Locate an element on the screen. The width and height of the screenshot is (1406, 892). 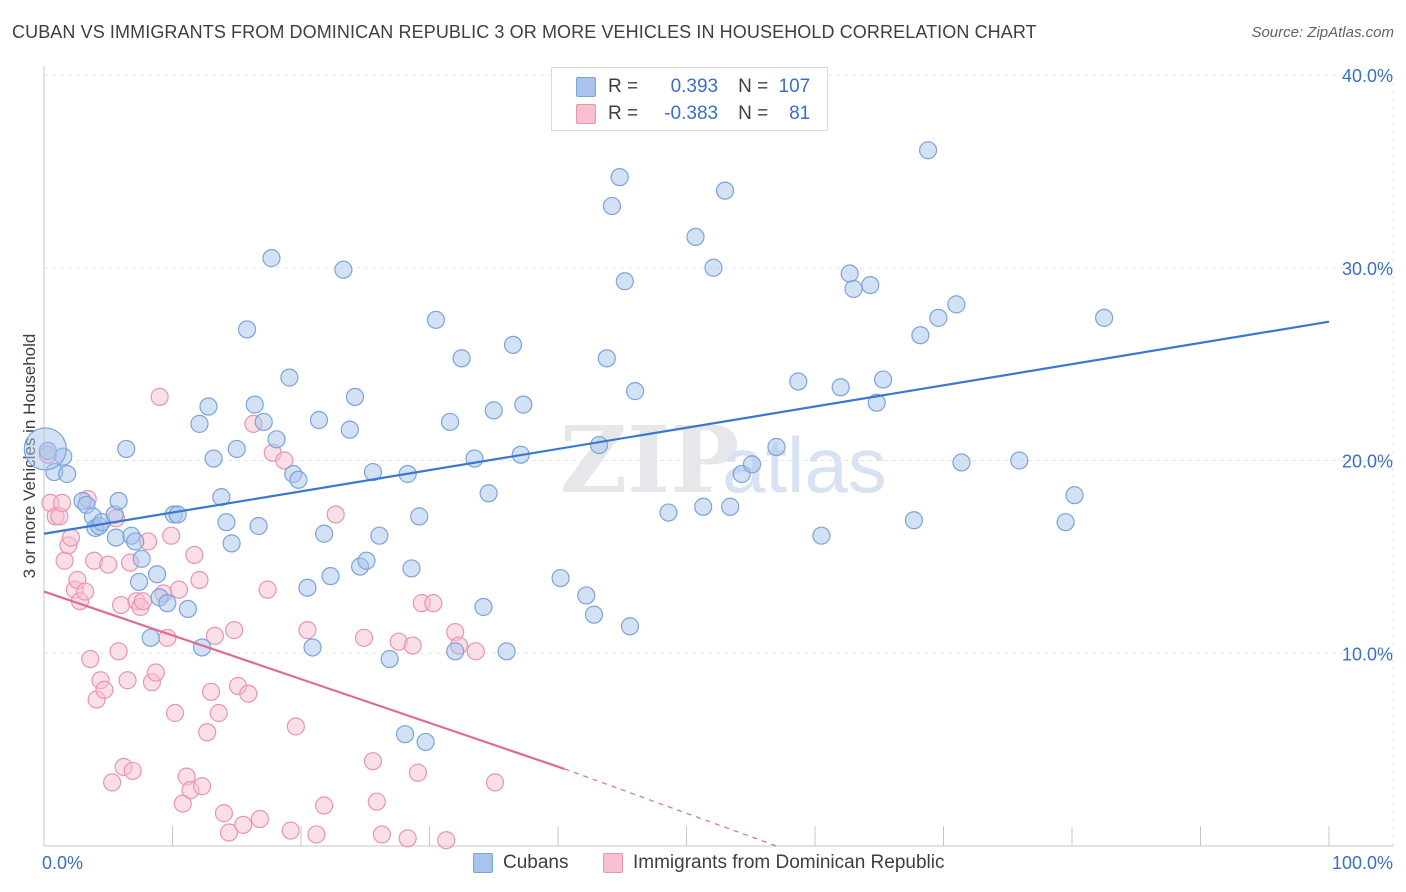
cuban-point-large is located at coordinates (45, 449).